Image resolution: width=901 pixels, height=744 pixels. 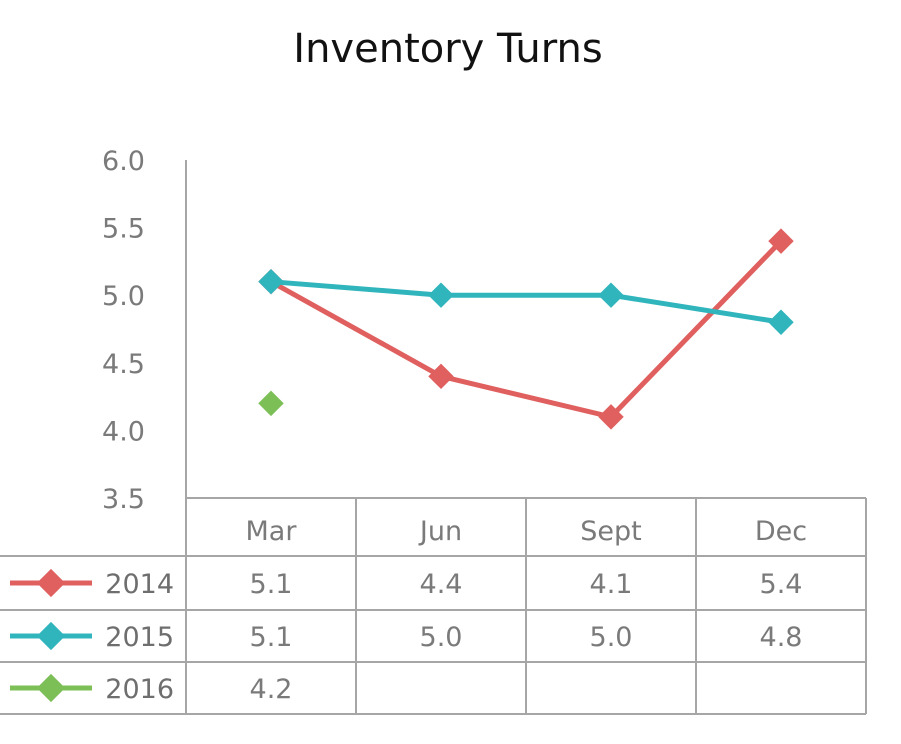 What do you see at coordinates (123, 296) in the screenshot?
I see `y-tick-label: 5.0` at bounding box center [123, 296].